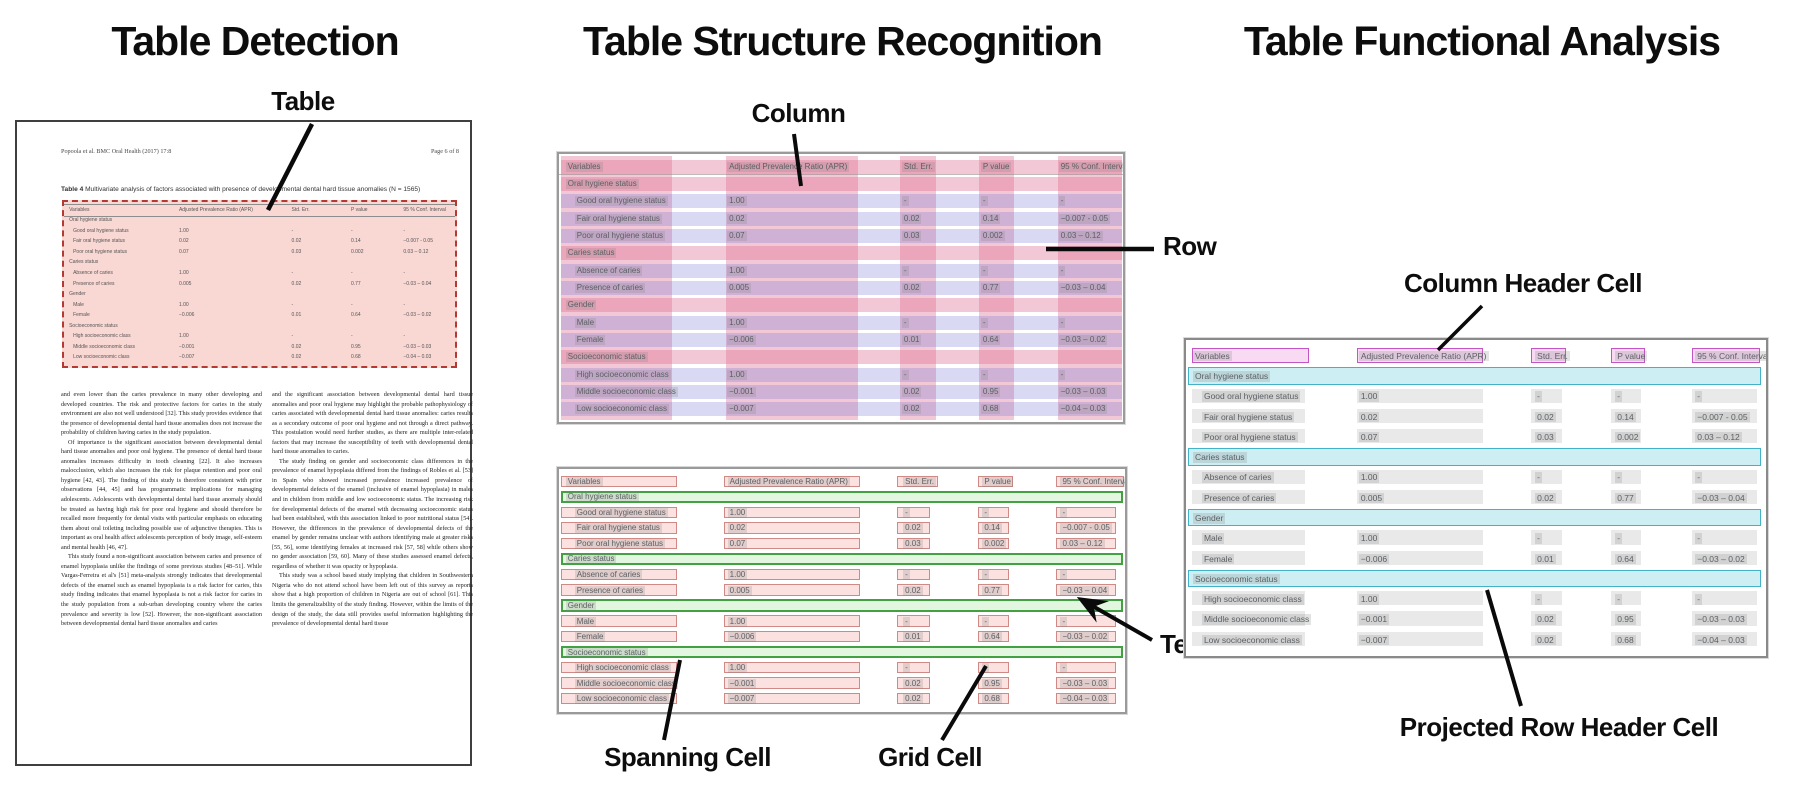 The height and width of the screenshot is (790, 1800). What do you see at coordinates (1475, 578) in the screenshot?
I see `projected-row-header-cell-box` at bounding box center [1475, 578].